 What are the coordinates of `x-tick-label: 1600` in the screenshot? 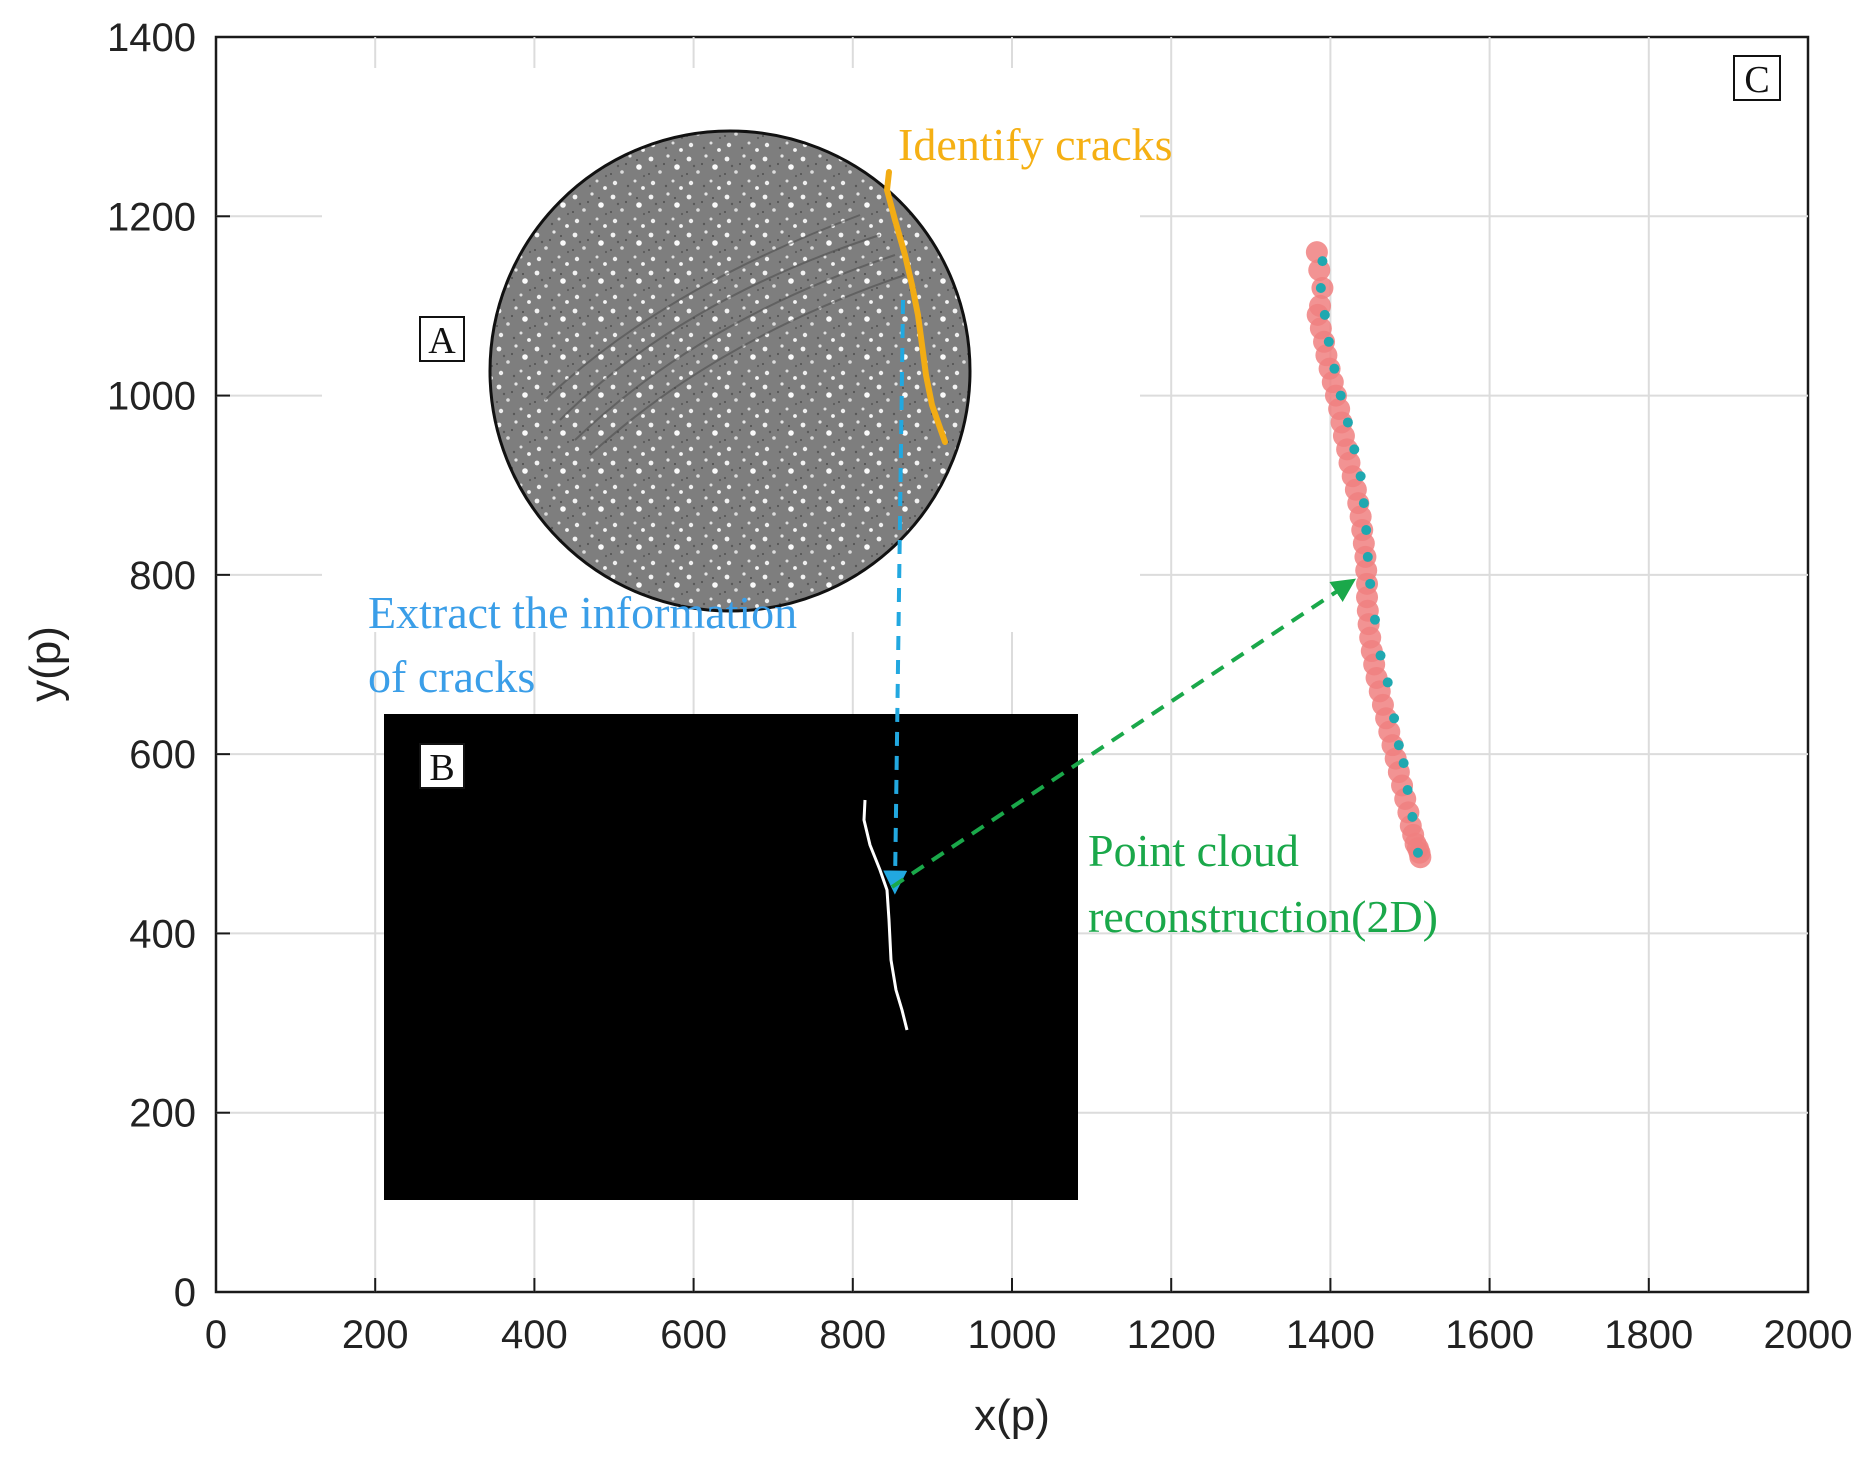 It's located at (1489, 1335).